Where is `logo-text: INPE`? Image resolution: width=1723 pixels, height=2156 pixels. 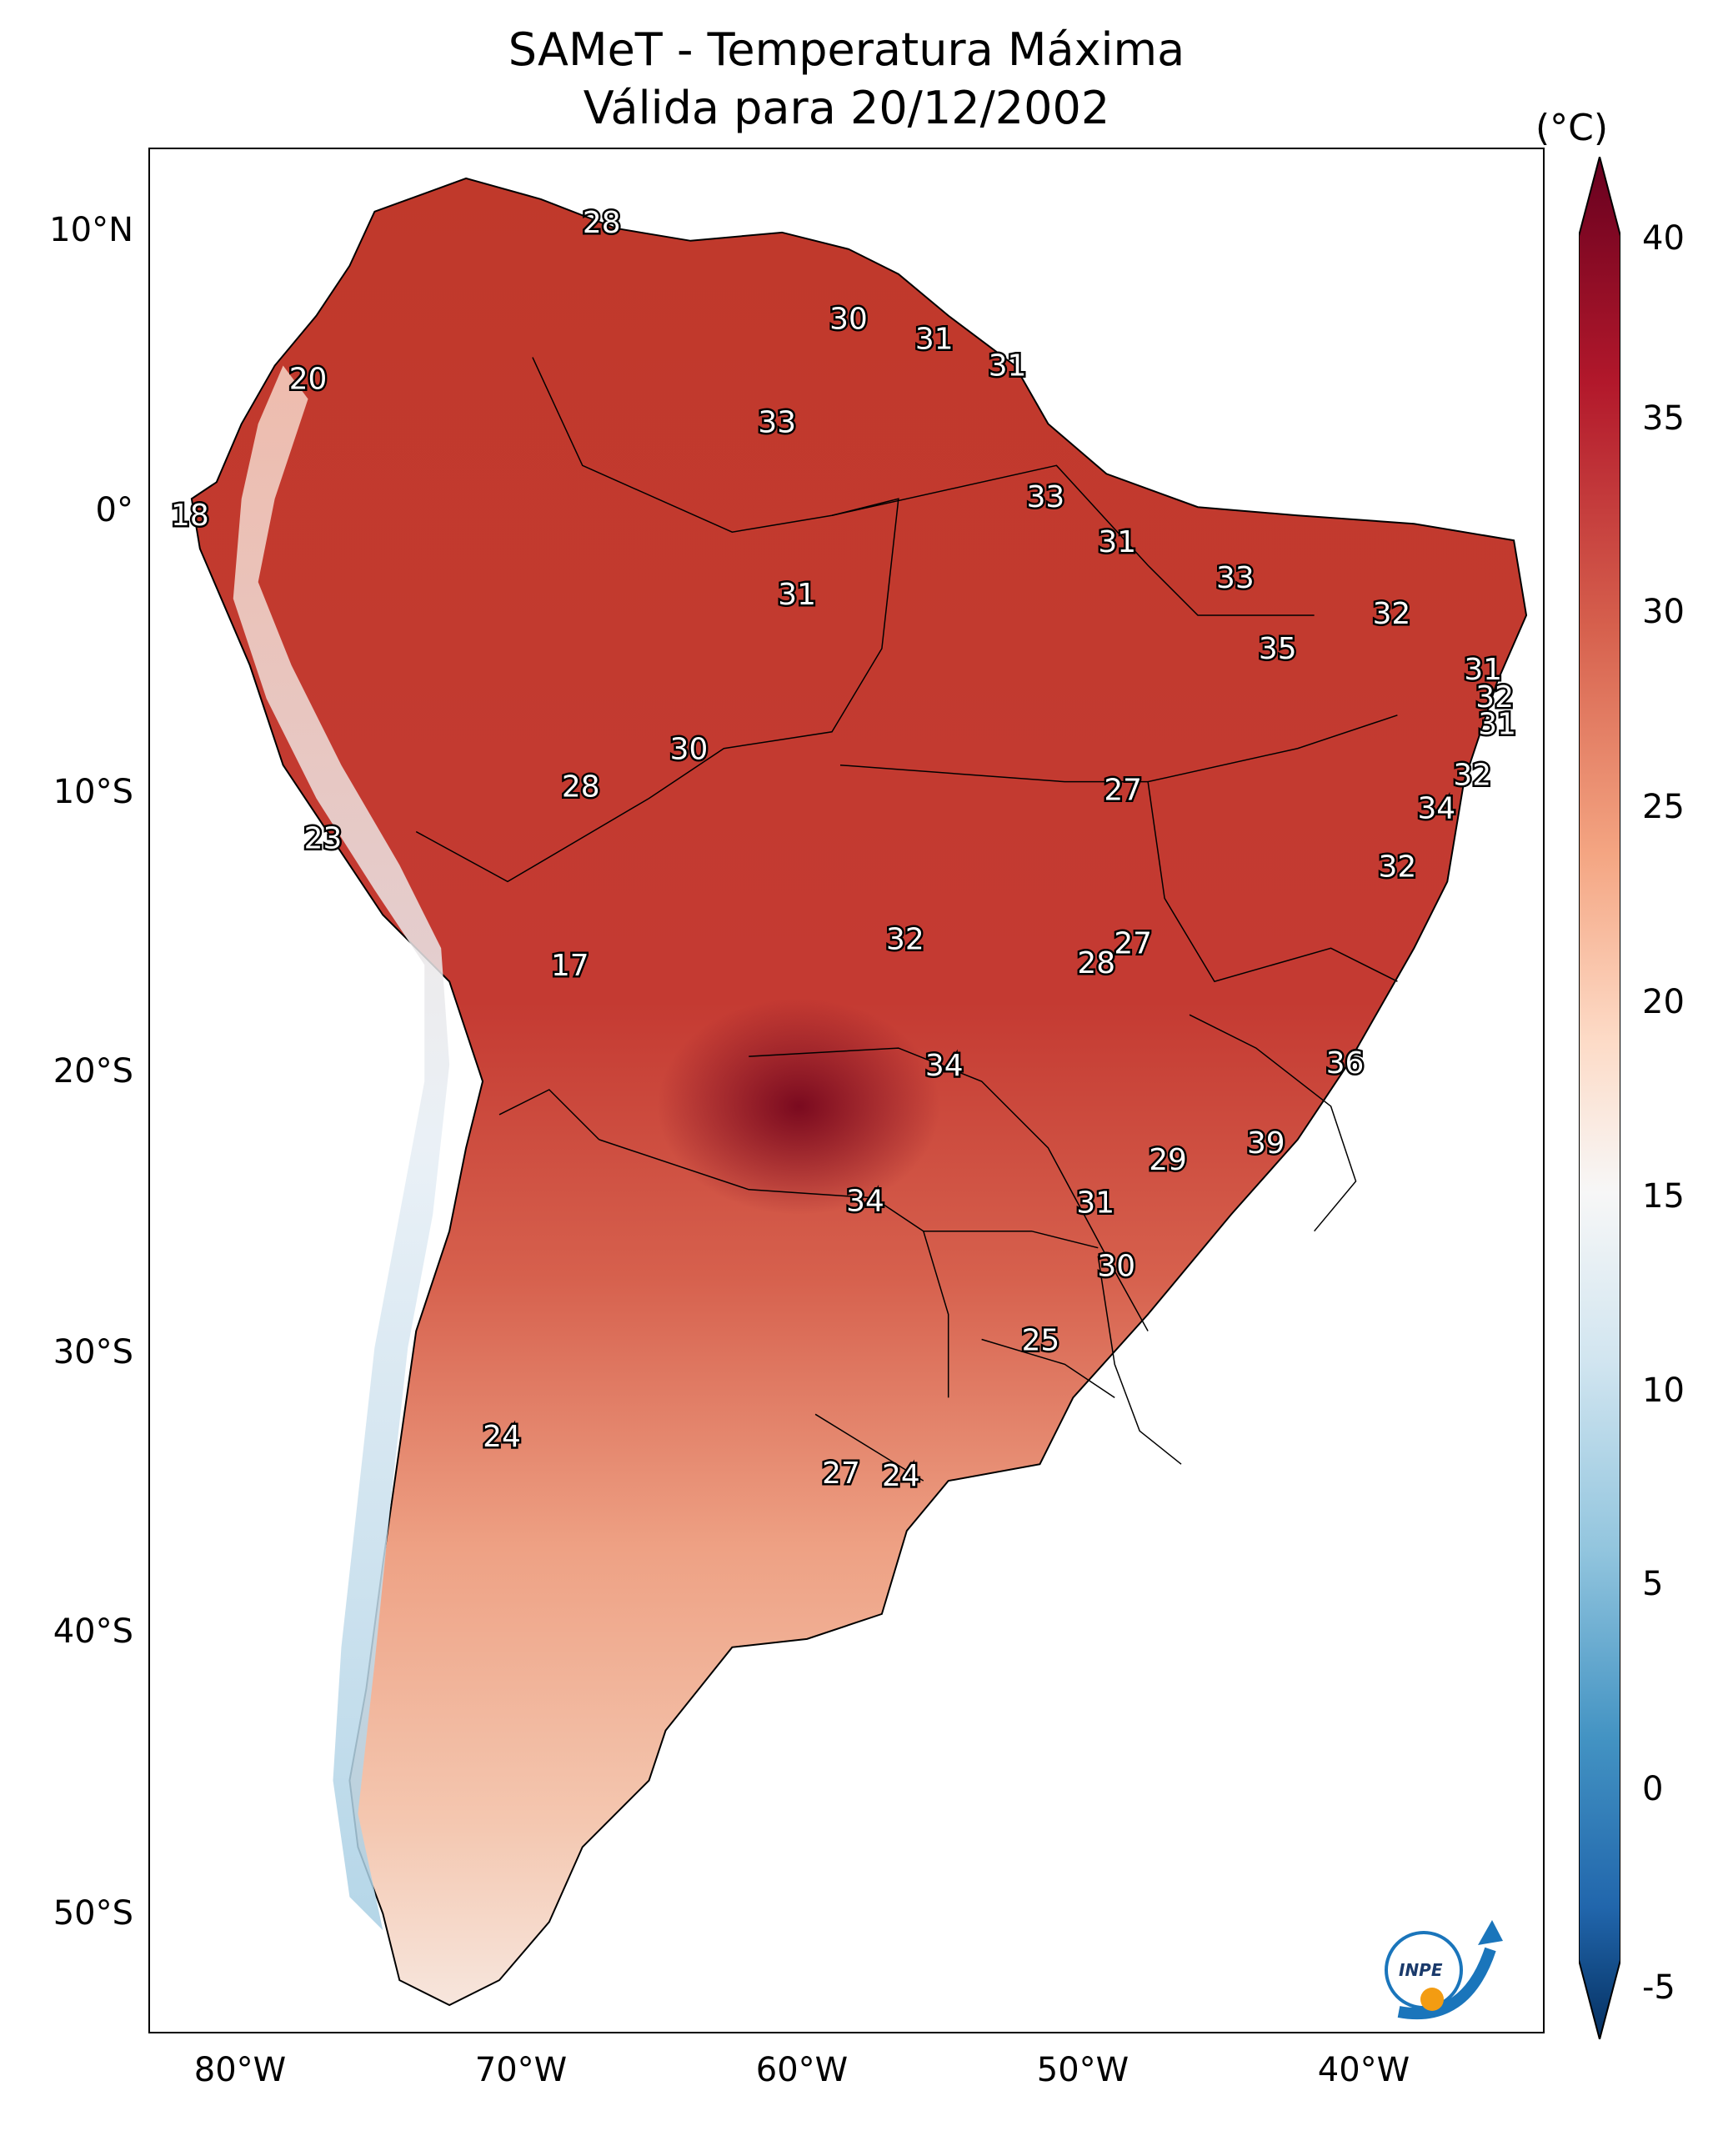 logo-text: INPE is located at coordinates (1421, 1970).